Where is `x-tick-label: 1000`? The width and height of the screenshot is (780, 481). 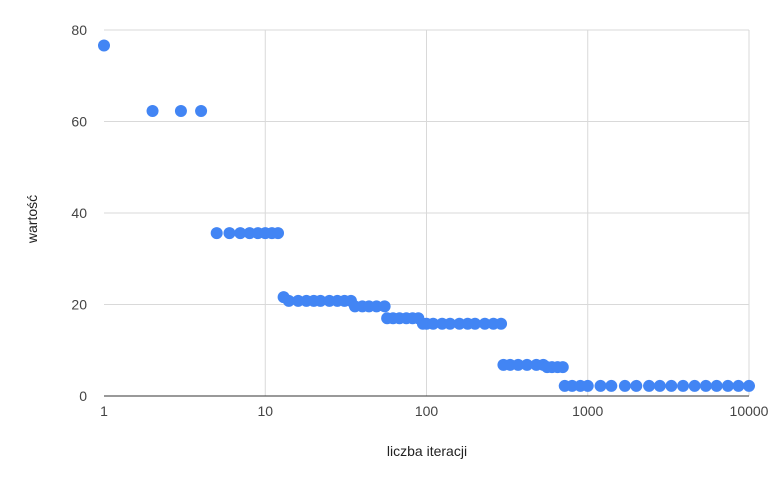
x-tick-label: 1000 is located at coordinates (587, 411).